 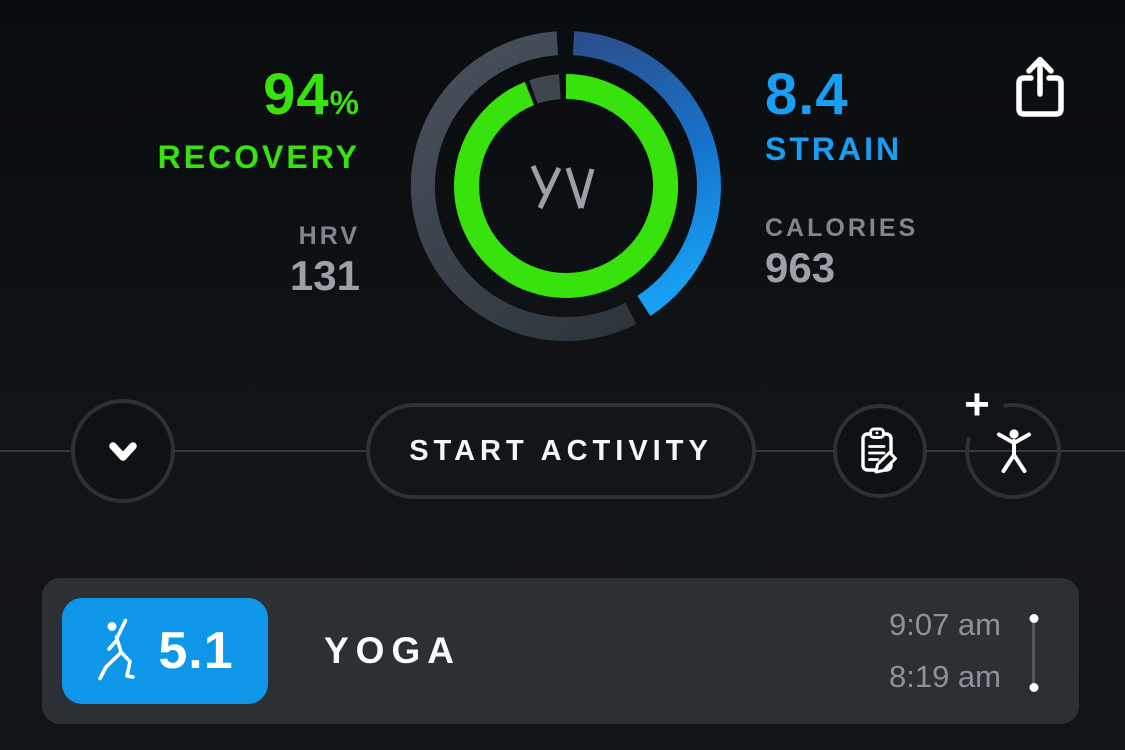 I want to click on recovery-percent-sign: %, so click(x=344, y=102).